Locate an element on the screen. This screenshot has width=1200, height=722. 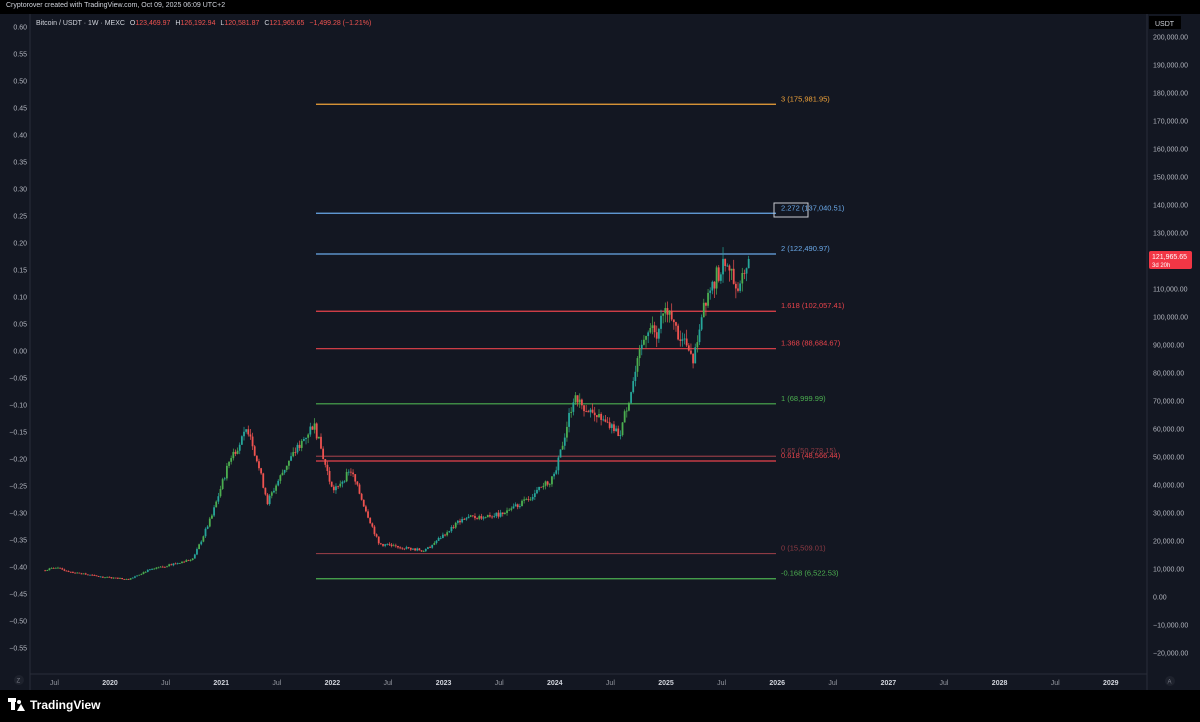
symbol-label: Bitcoin / USDT · 1W · MEXC is located at coordinates (80, 23).